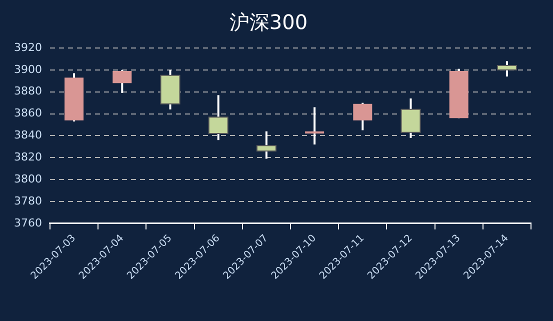  Describe the element at coordinates (28, 113) in the screenshot. I see `y-tick-label: 3860` at that location.